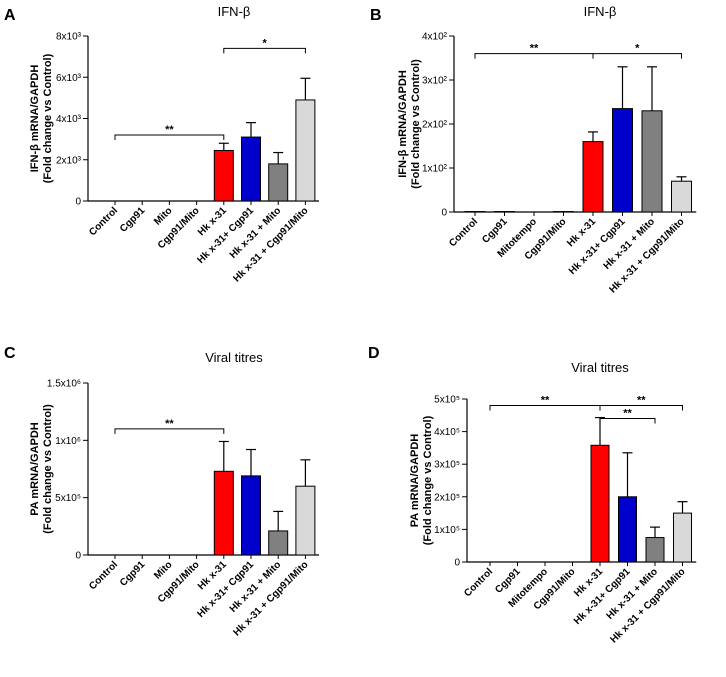 This screenshot has width=726, height=677. I want to click on y-tick-label: 2x10², so click(435, 125).